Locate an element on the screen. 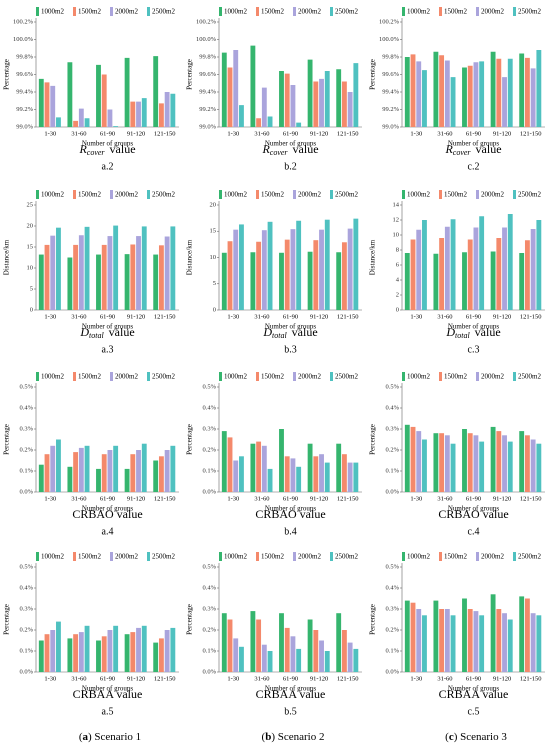 Image resolution: width=550 pixels, height=749 pixels. sublabel: b.5 is located at coordinates (290, 711).